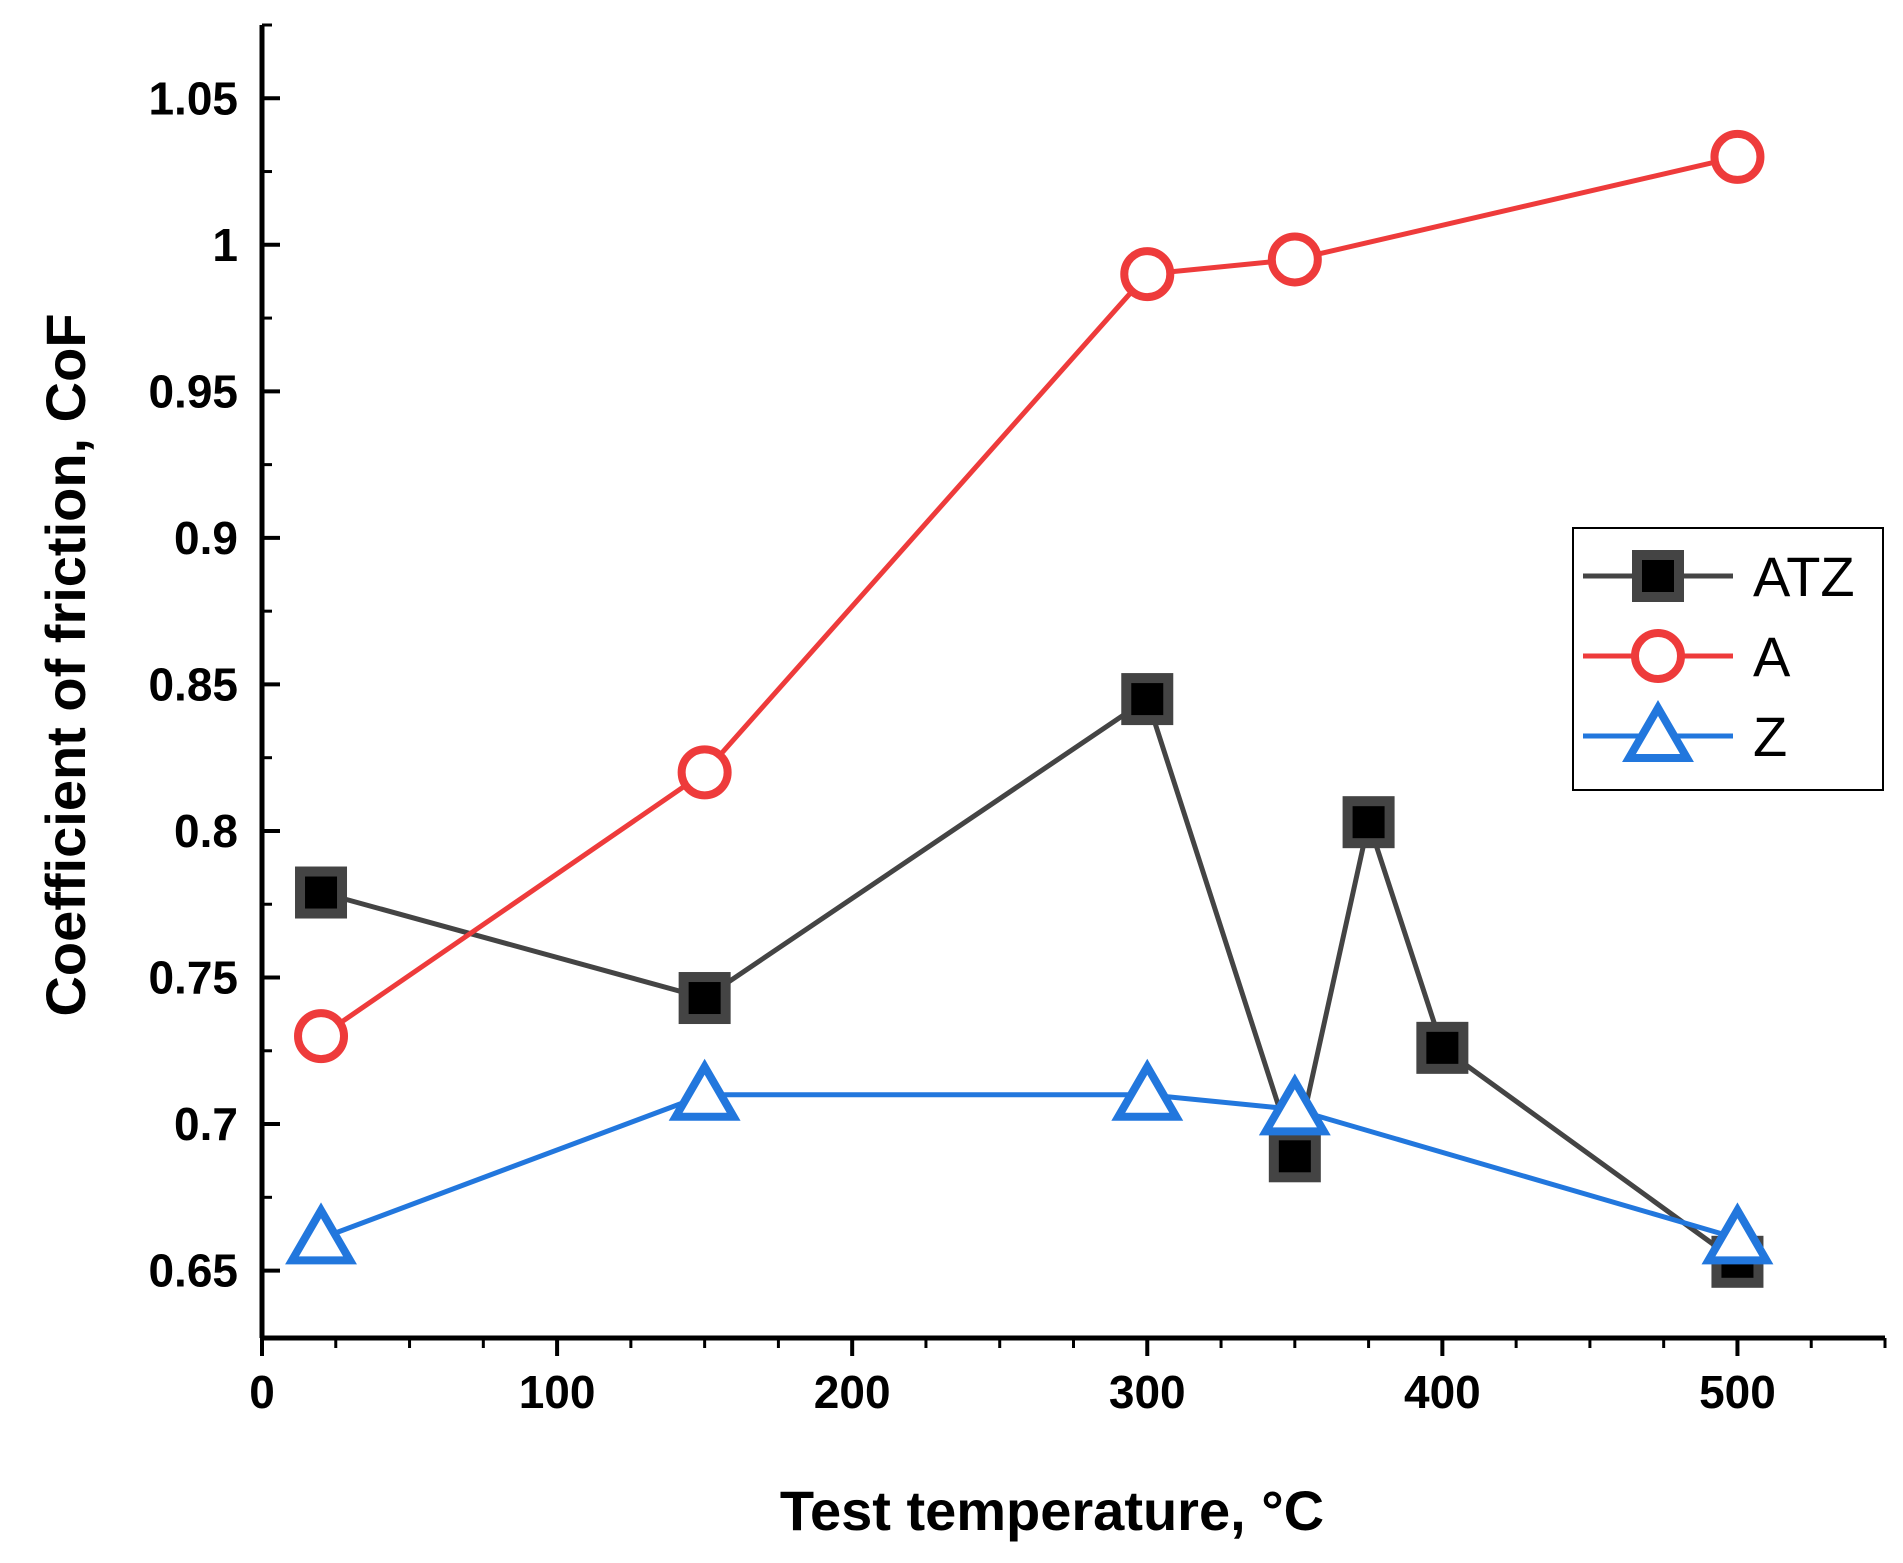  Describe the element at coordinates (1658, 731) in the screenshot. I see `legend-marker-z` at that location.